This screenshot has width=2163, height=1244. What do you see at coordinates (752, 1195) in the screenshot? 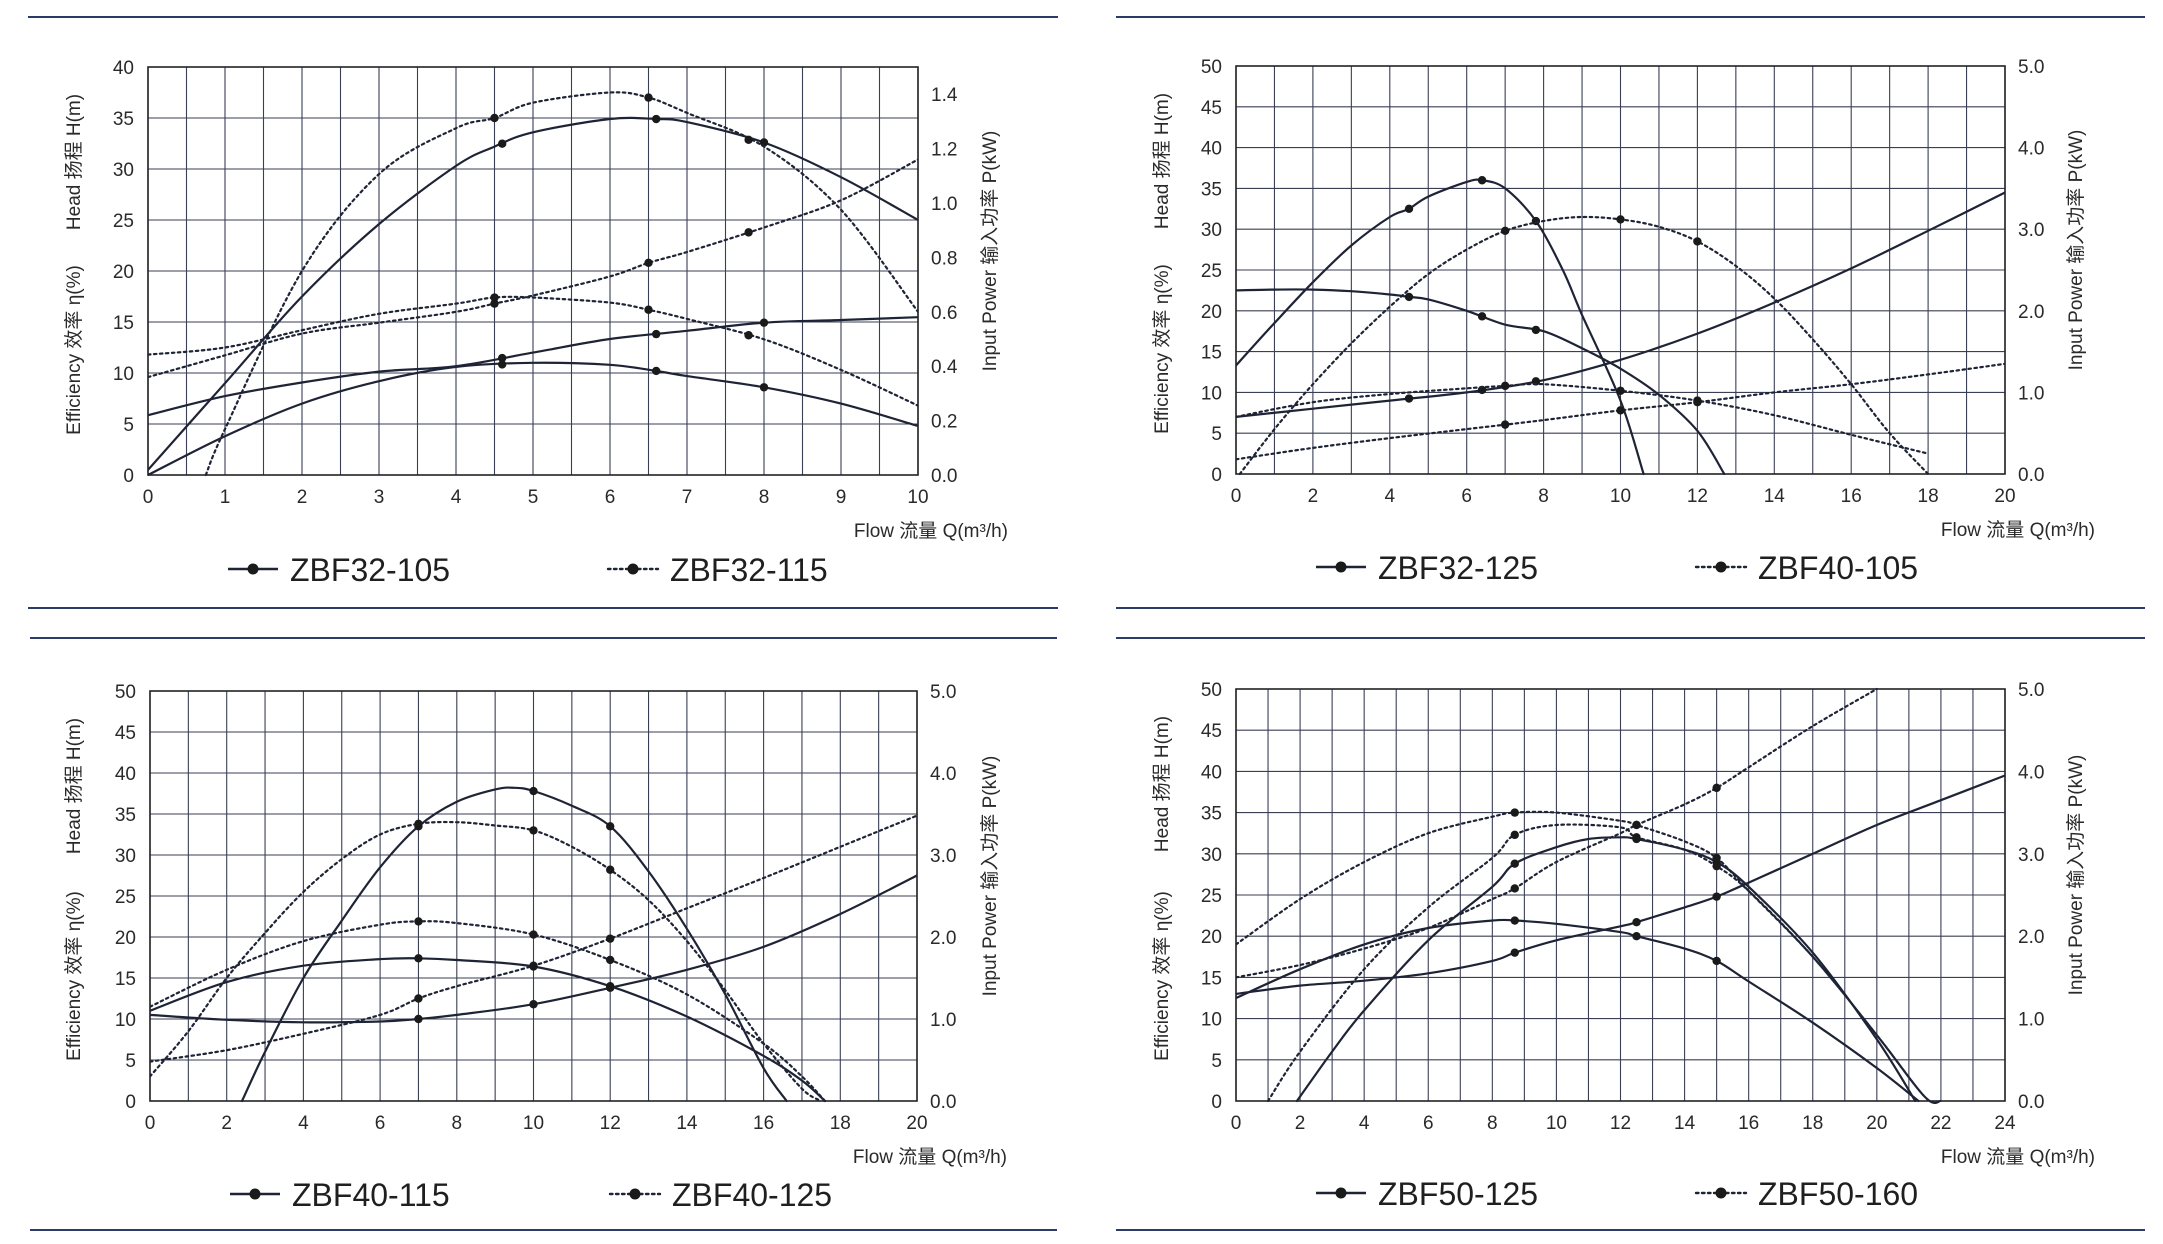
I see `legend-label: ZBF40-125` at bounding box center [752, 1195].